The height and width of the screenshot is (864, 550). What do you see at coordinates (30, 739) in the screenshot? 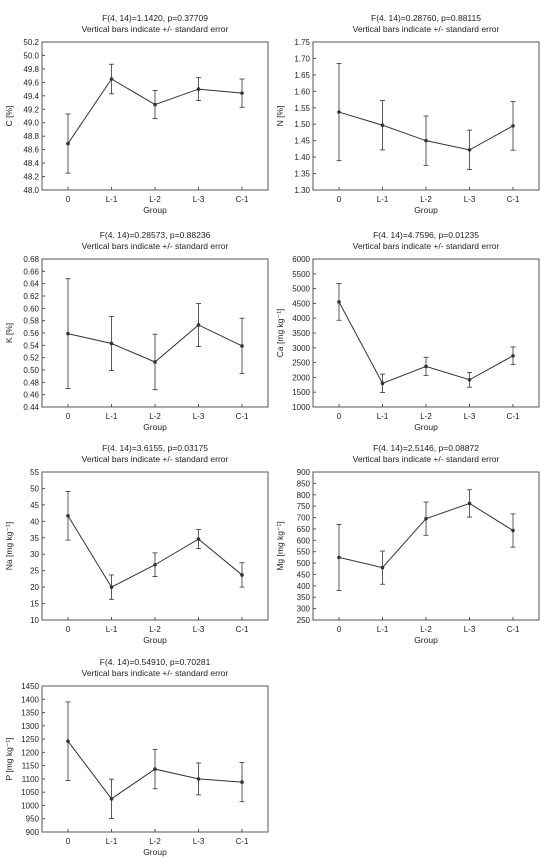
I see `y-tick-label: 1250` at bounding box center [30, 739].